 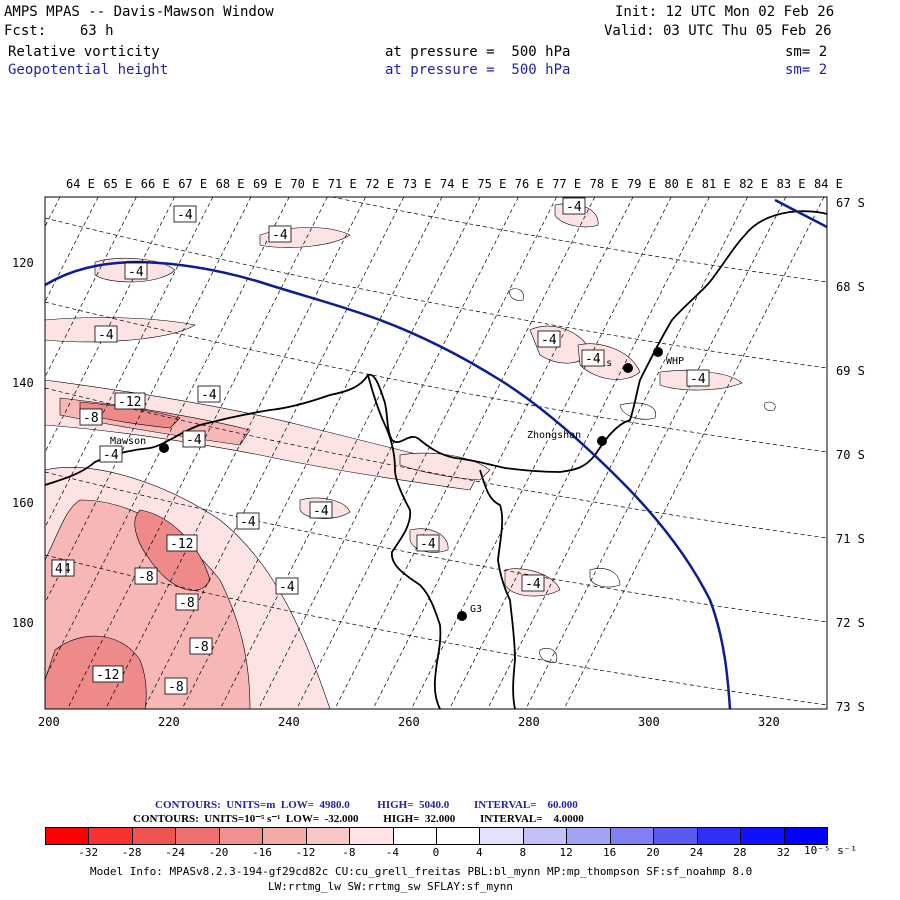 What do you see at coordinates (783, 852) in the screenshot?
I see `colorbar-tick-label: 32` at bounding box center [783, 852].